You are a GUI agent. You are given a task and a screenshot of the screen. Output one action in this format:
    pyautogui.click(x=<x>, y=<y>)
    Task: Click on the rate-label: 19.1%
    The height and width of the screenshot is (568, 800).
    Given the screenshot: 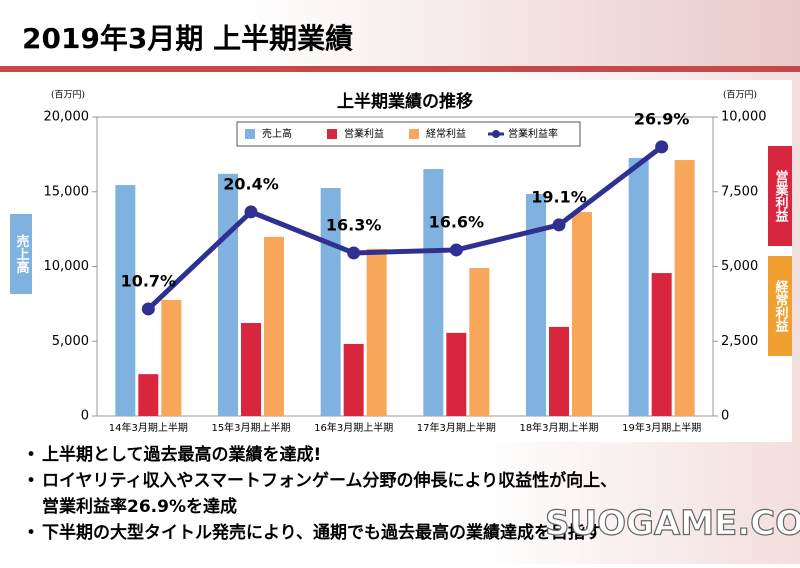 What is the action you would take?
    pyautogui.click(x=559, y=196)
    